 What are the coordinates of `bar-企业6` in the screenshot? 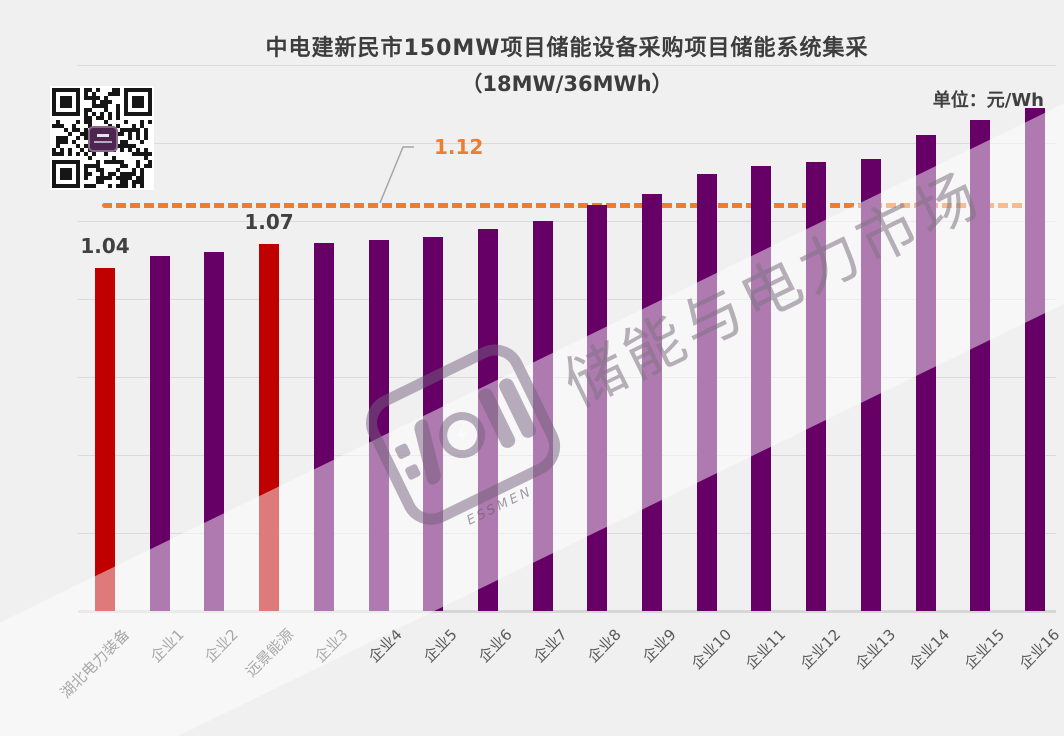 It's located at (488, 420).